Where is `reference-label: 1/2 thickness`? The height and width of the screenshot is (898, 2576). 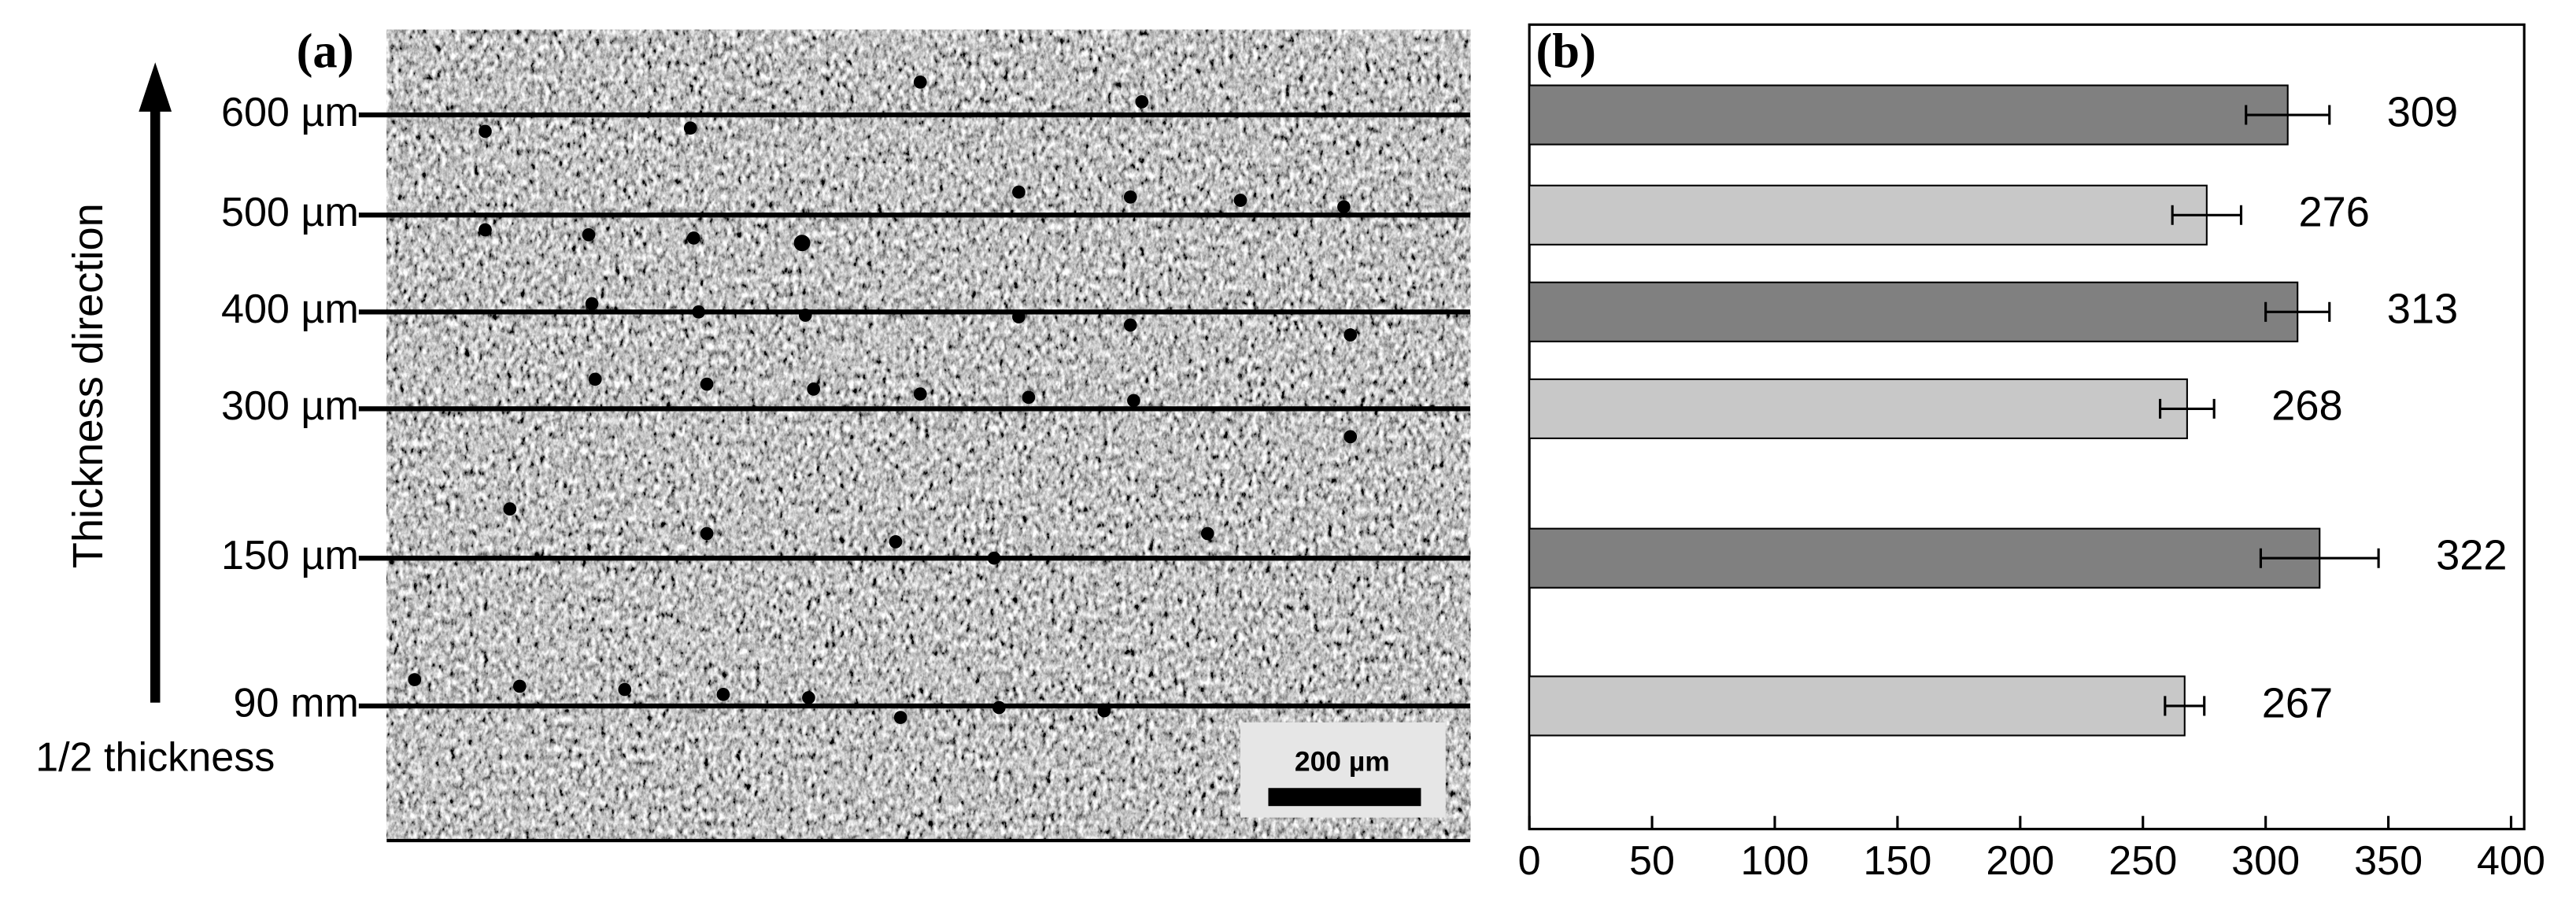
reference-label: 1/2 thickness is located at coordinates (155, 758).